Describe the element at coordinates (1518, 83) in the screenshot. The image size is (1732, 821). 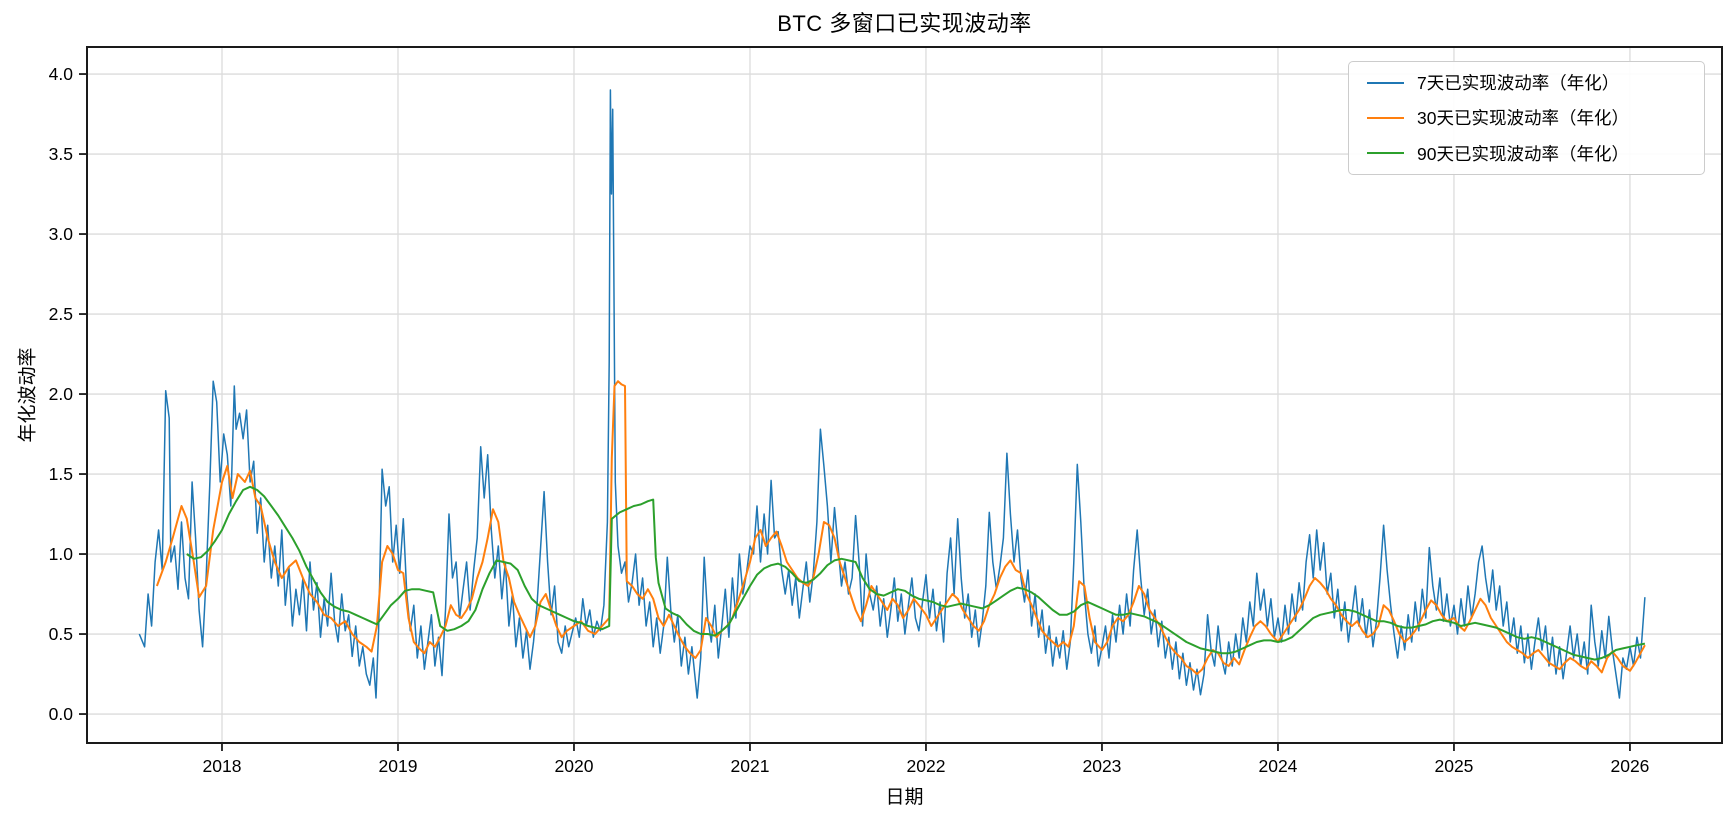
I see `legend-label: 7天已实现波动率（年化）` at that location.